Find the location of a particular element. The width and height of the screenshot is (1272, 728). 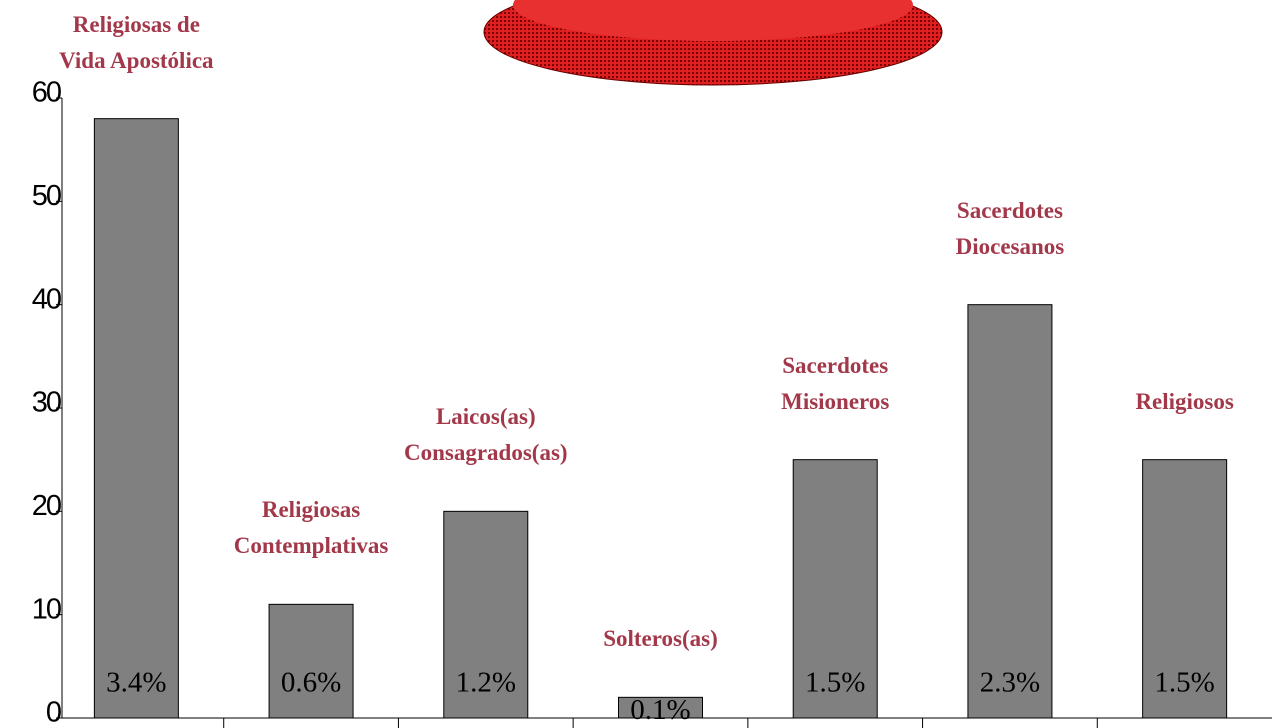

category-label: Religiosas de Vida Apostólica is located at coordinates (136, 42).